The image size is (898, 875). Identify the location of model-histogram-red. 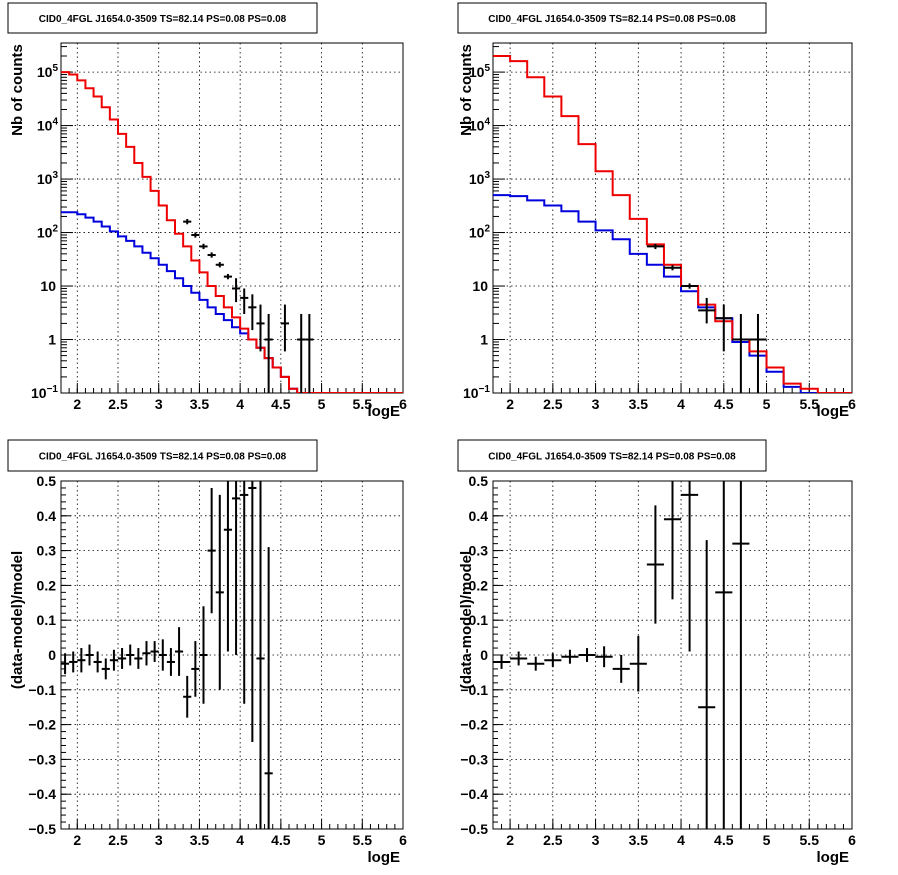
(232, 232).